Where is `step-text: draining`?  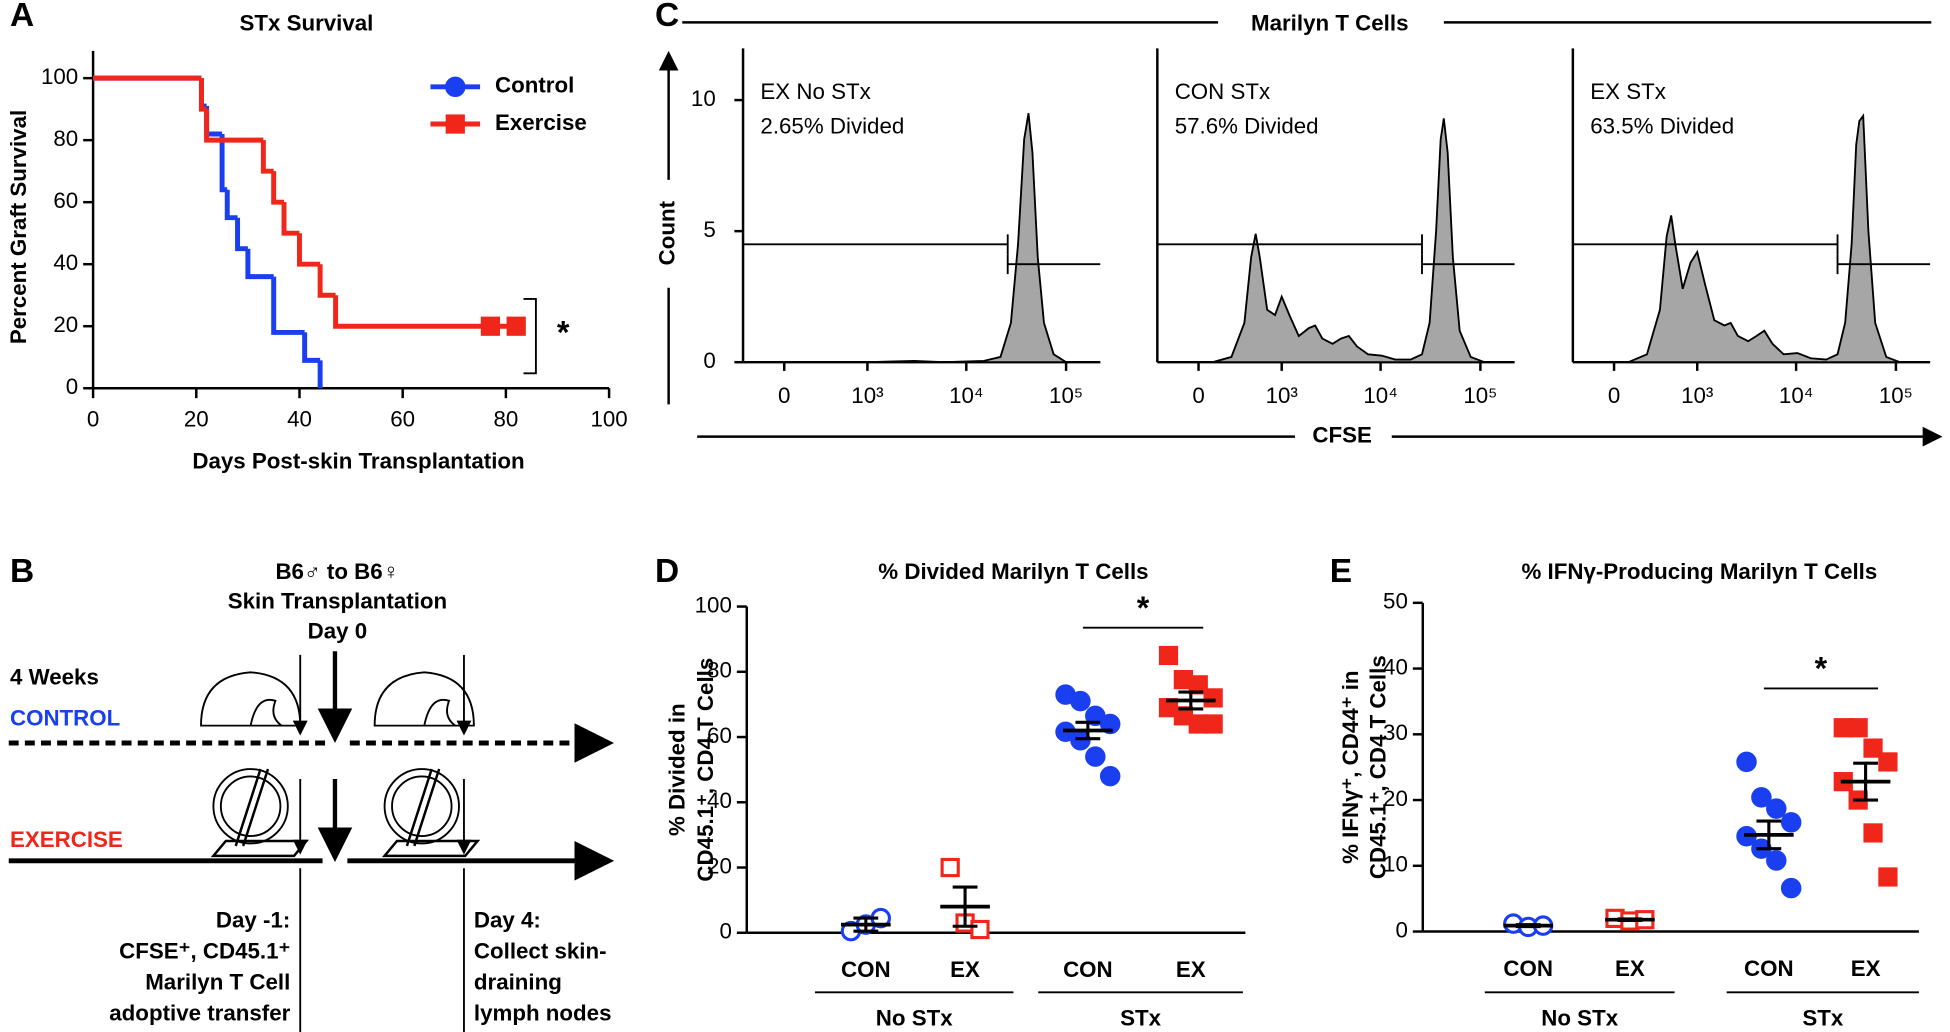
step-text: draining is located at coordinates (518, 982).